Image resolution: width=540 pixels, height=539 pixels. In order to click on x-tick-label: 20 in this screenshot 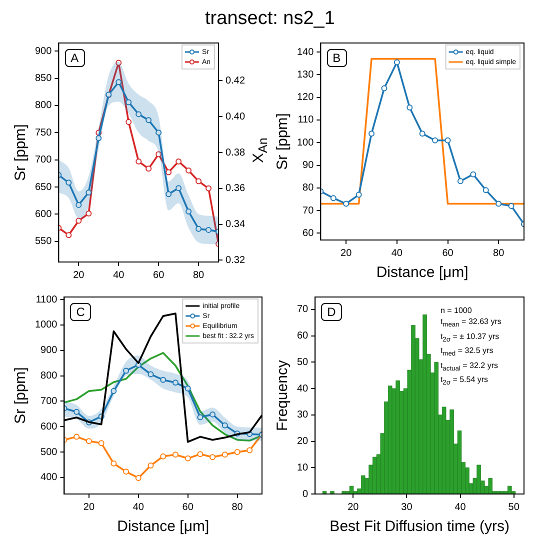, I will do `click(89, 507)`.